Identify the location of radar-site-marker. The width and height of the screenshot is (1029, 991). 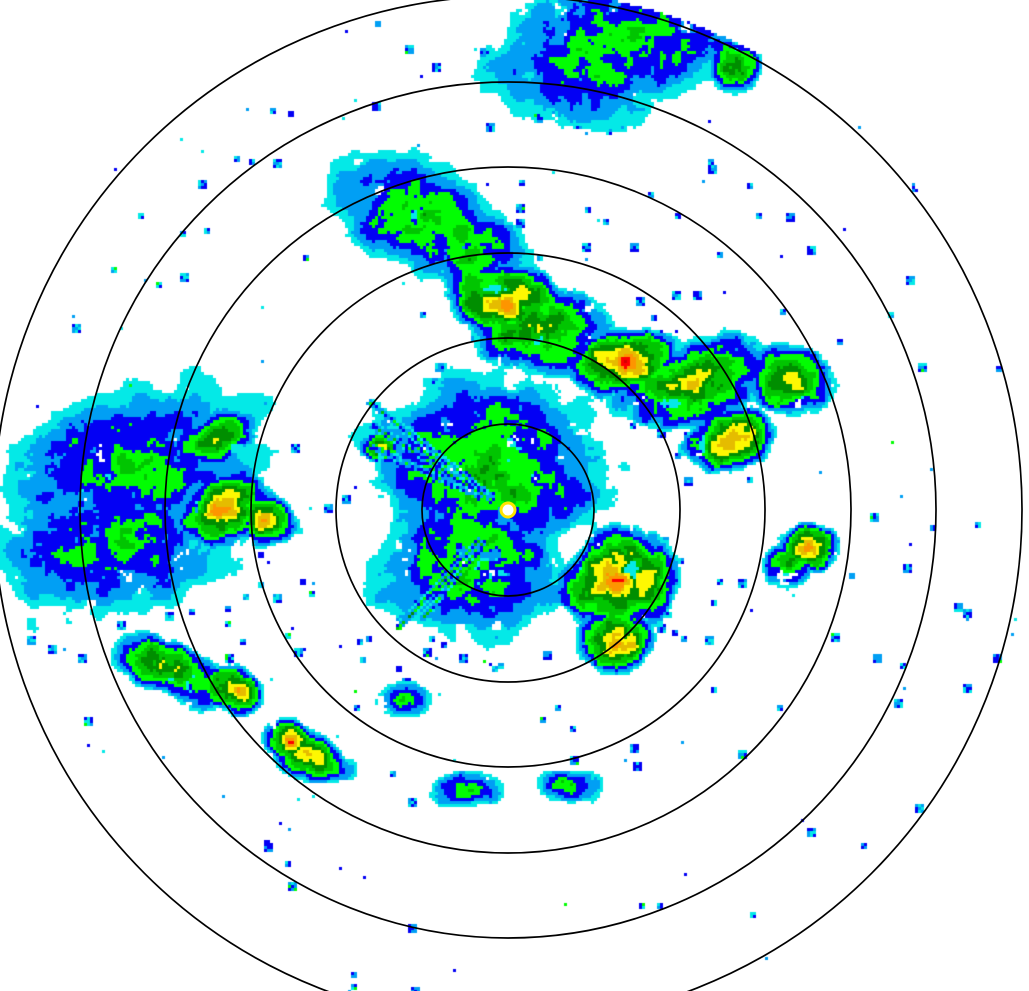
(508, 510).